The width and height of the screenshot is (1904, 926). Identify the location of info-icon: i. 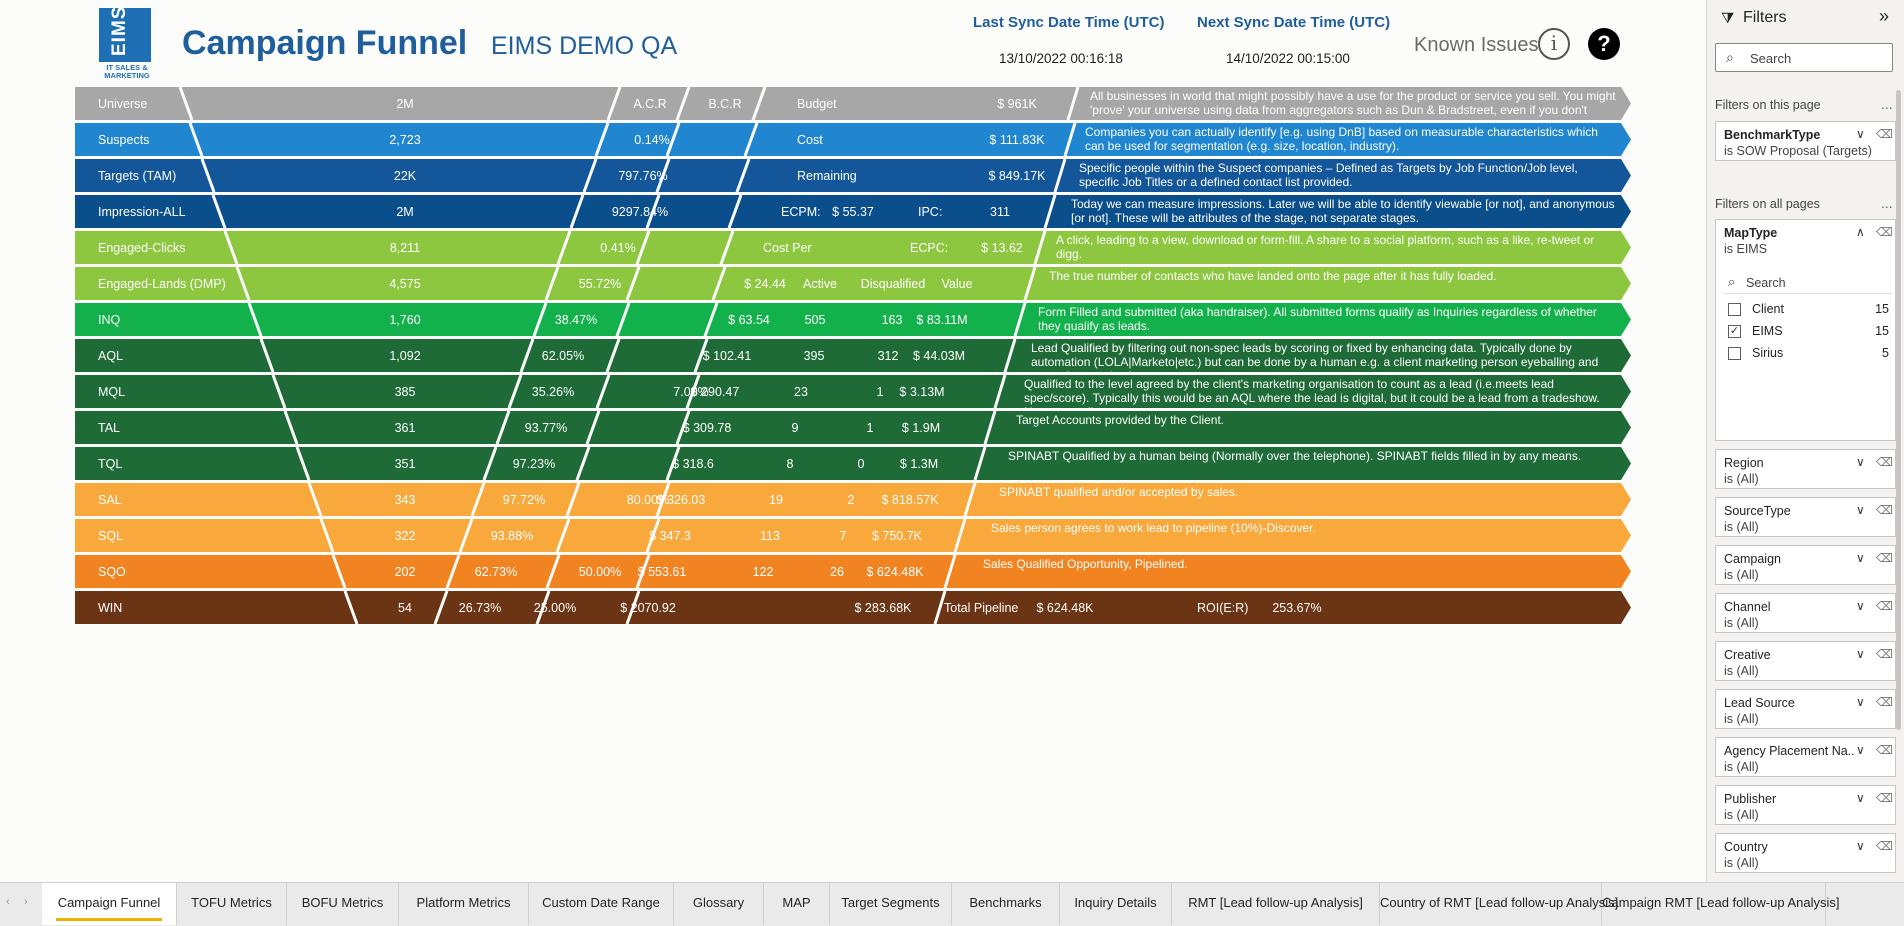
(1554, 44).